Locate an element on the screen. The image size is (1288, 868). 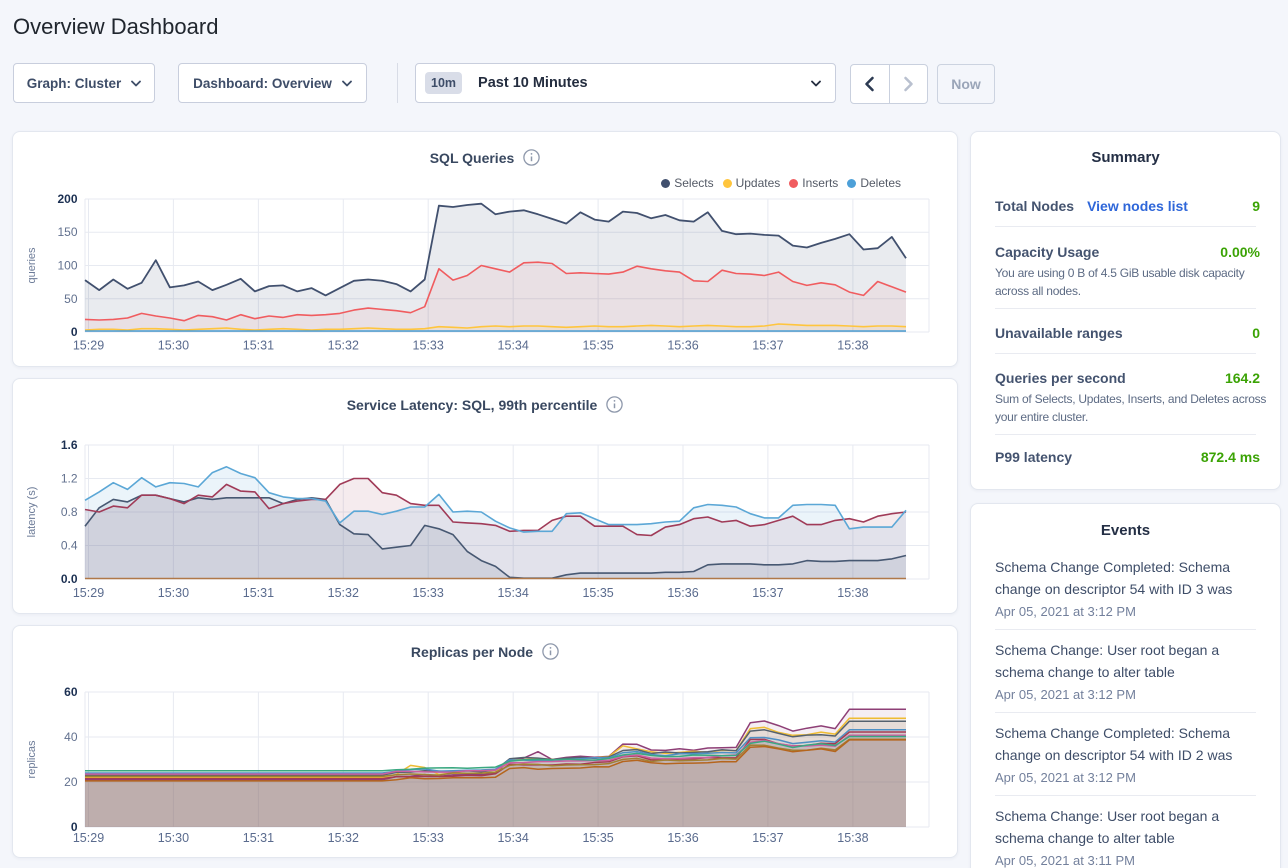
svg-text: replicas is located at coordinates (32, 759).